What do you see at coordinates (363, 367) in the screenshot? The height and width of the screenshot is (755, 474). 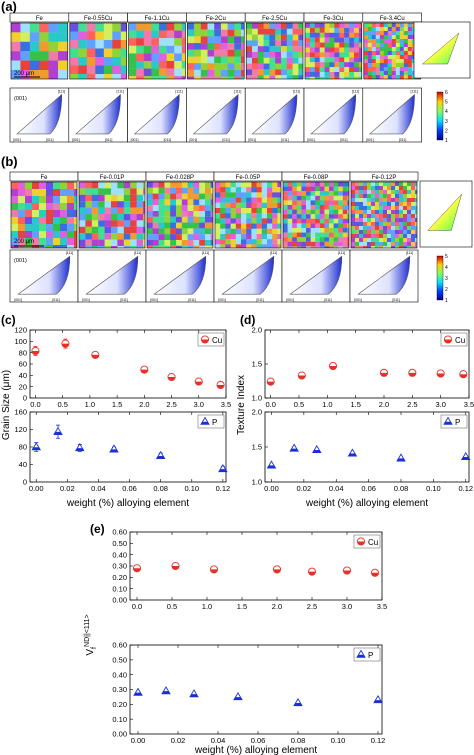 I see `subplot-cu: 0.0 0.5 1.0 1.5 2.0 2.5 3.0 3.5 1.0 1.5 2.0 Cu` at bounding box center [363, 367].